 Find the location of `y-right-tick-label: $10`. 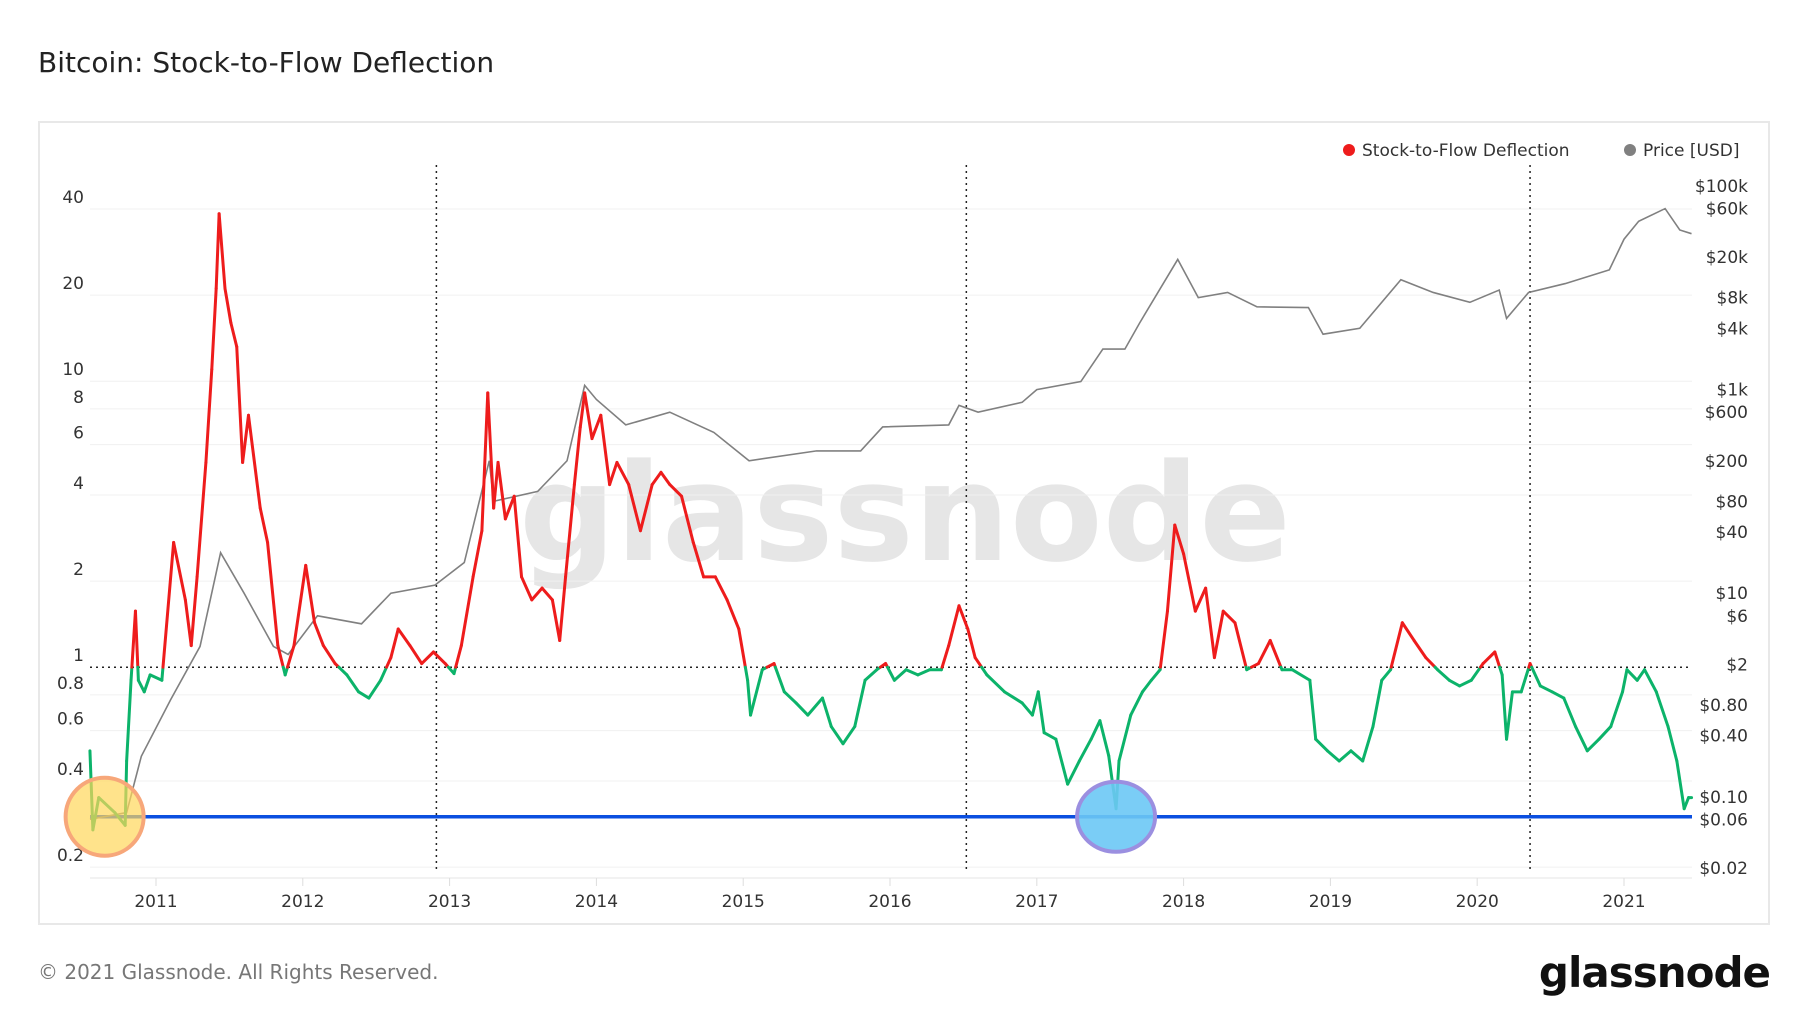

y-right-tick-label: $10 is located at coordinates (1732, 594).